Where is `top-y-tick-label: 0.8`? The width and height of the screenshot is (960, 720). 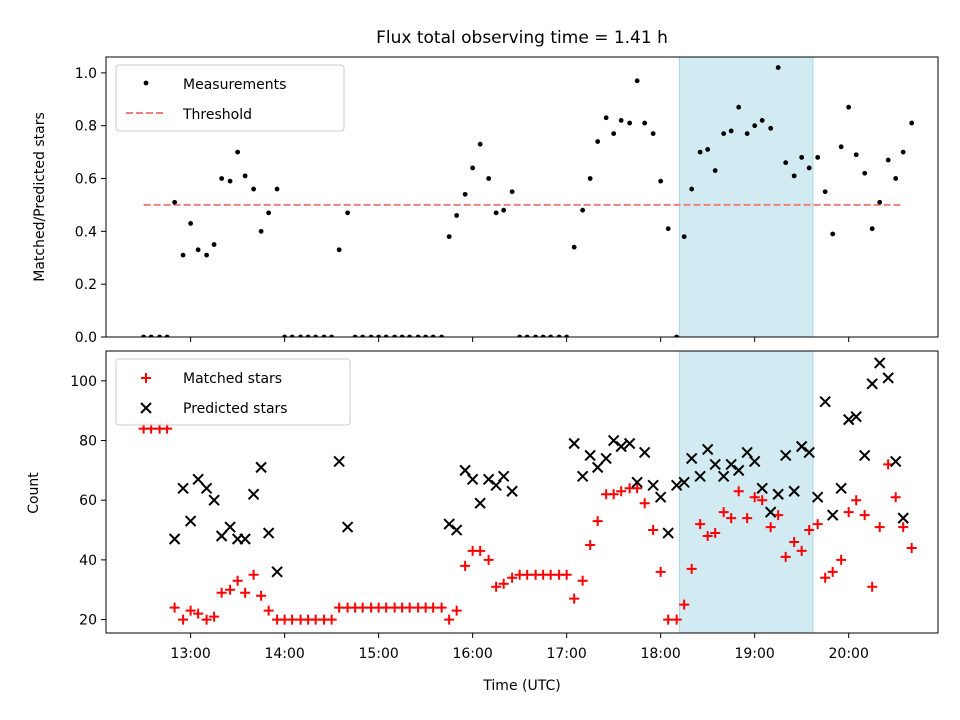 top-y-tick-label: 0.8 is located at coordinates (86, 127).